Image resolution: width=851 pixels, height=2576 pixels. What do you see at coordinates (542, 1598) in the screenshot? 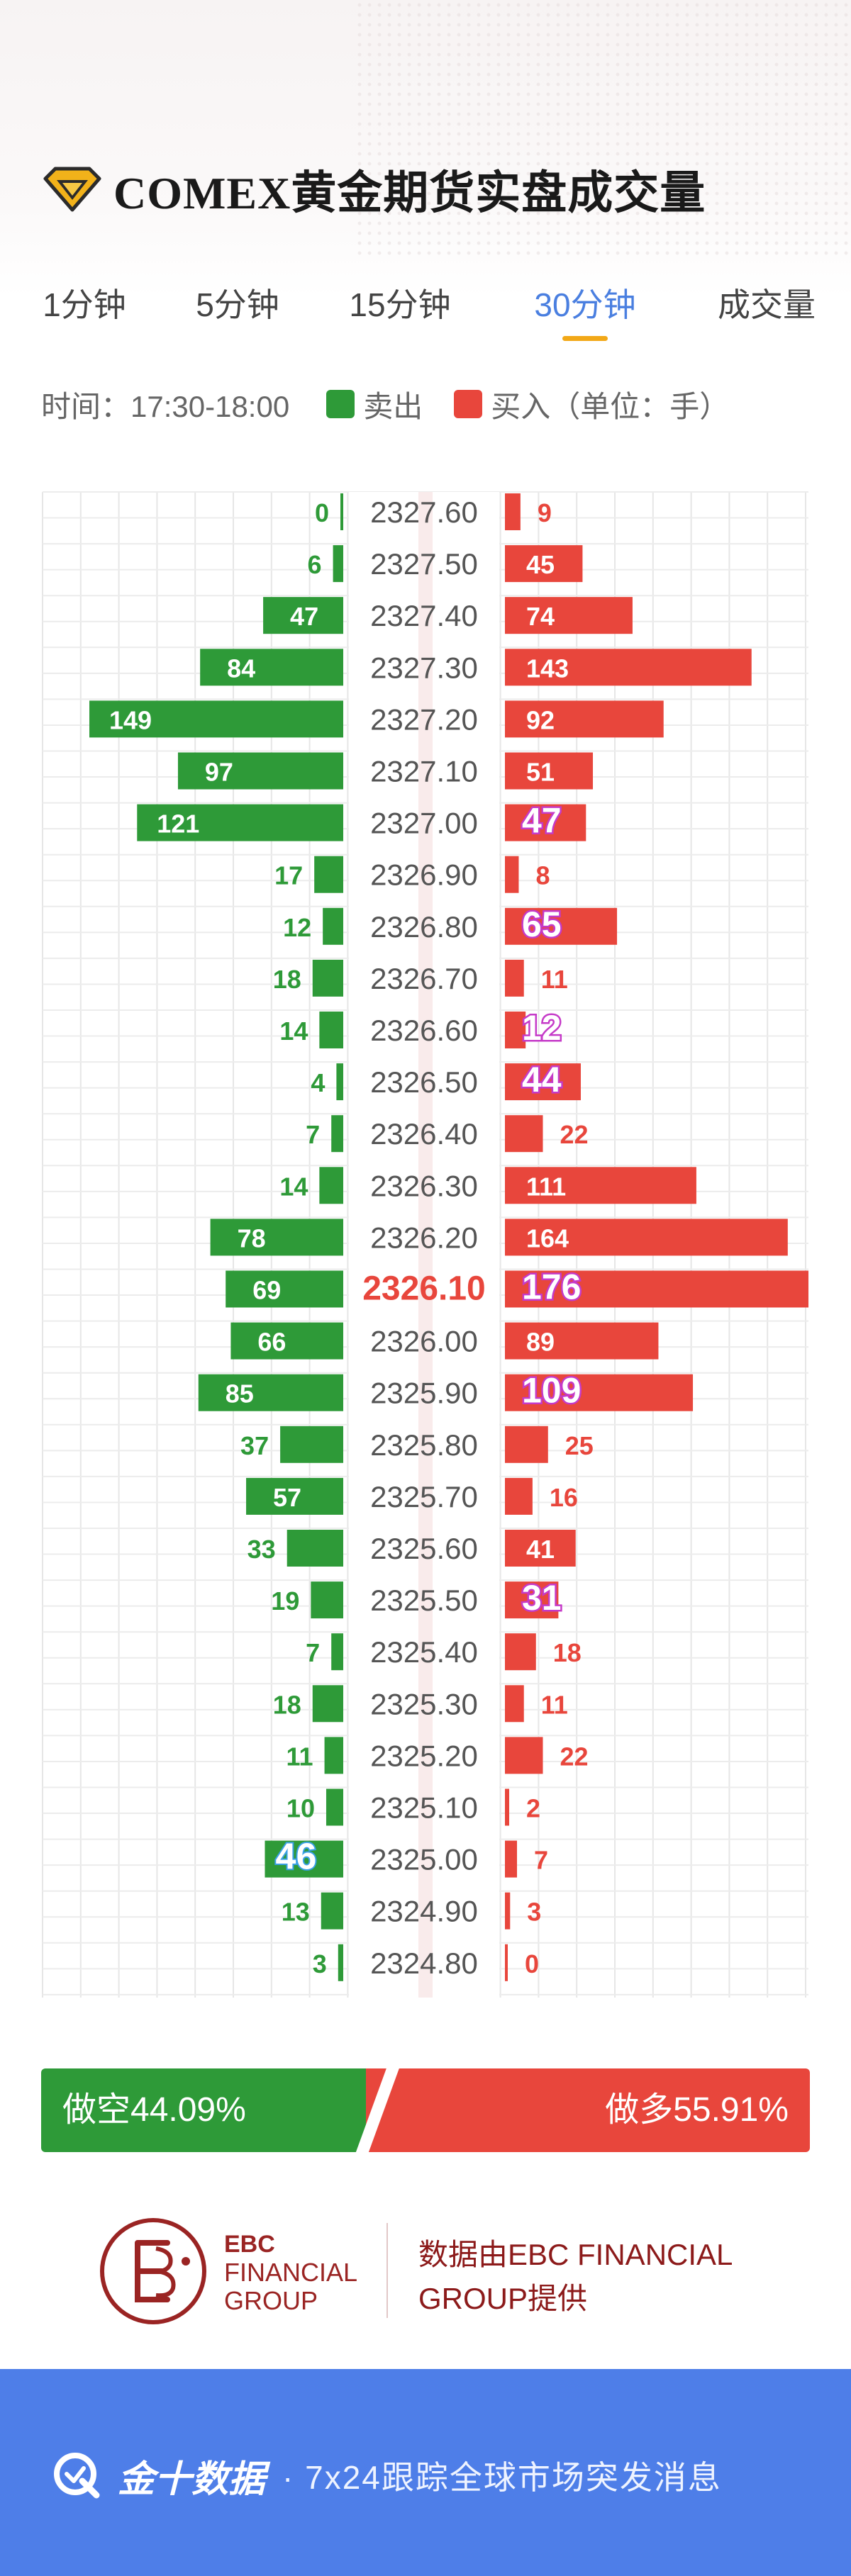
I see `buy-value-label: 31` at bounding box center [542, 1598].